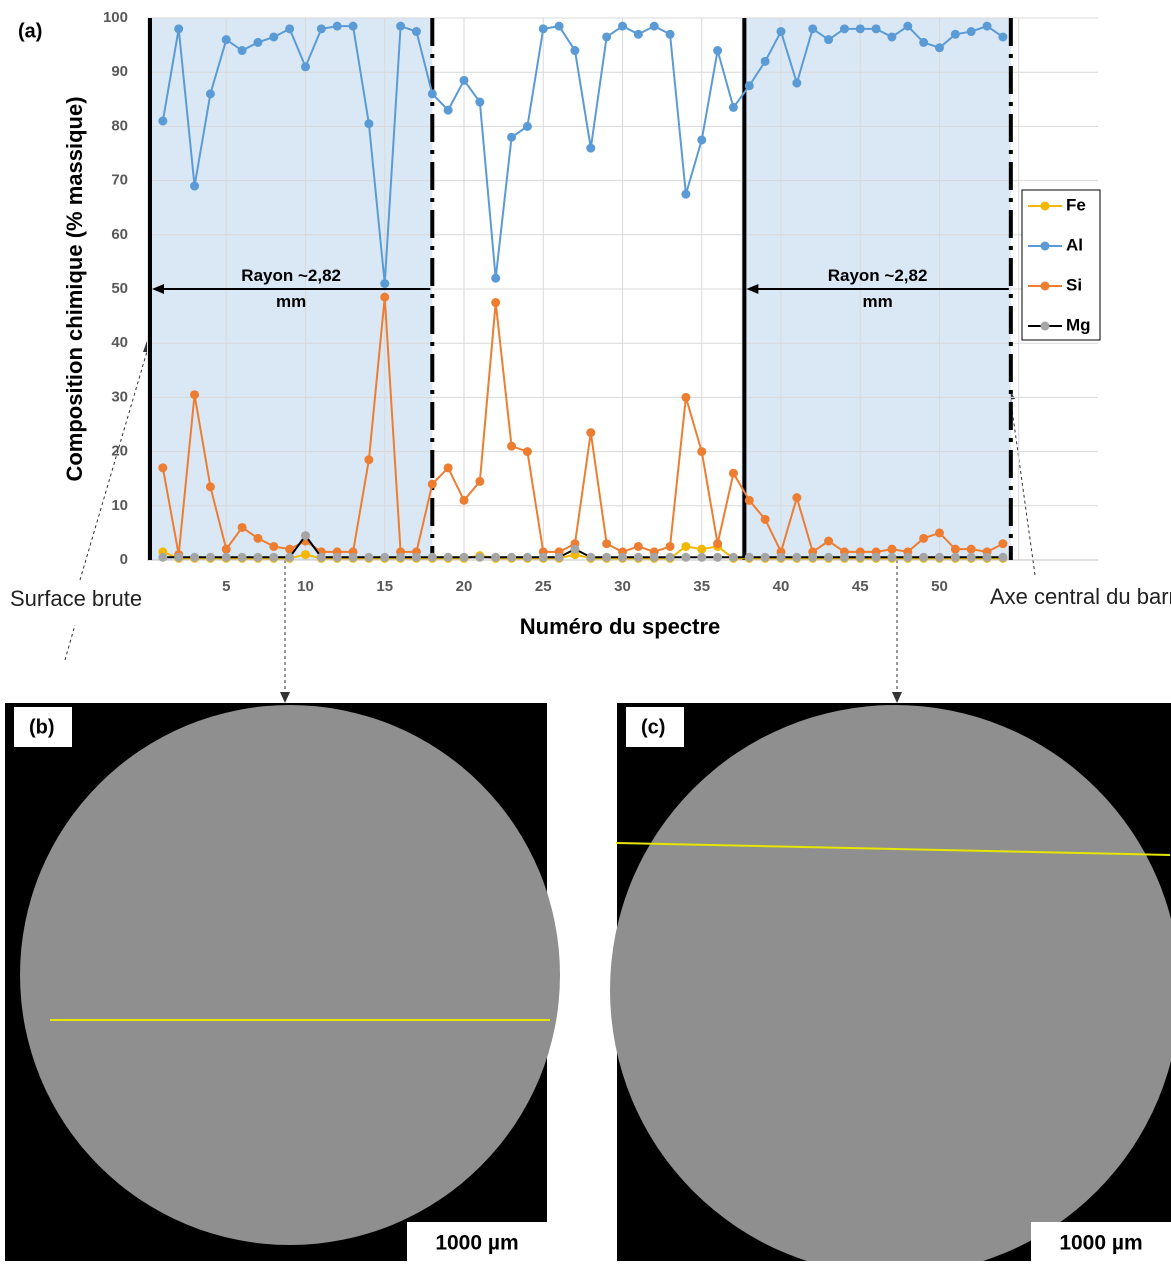 Image resolution: width=1171 pixels, height=1266 pixels. Describe the element at coordinates (291, 301) in the screenshot. I see `region-label: mm` at that location.